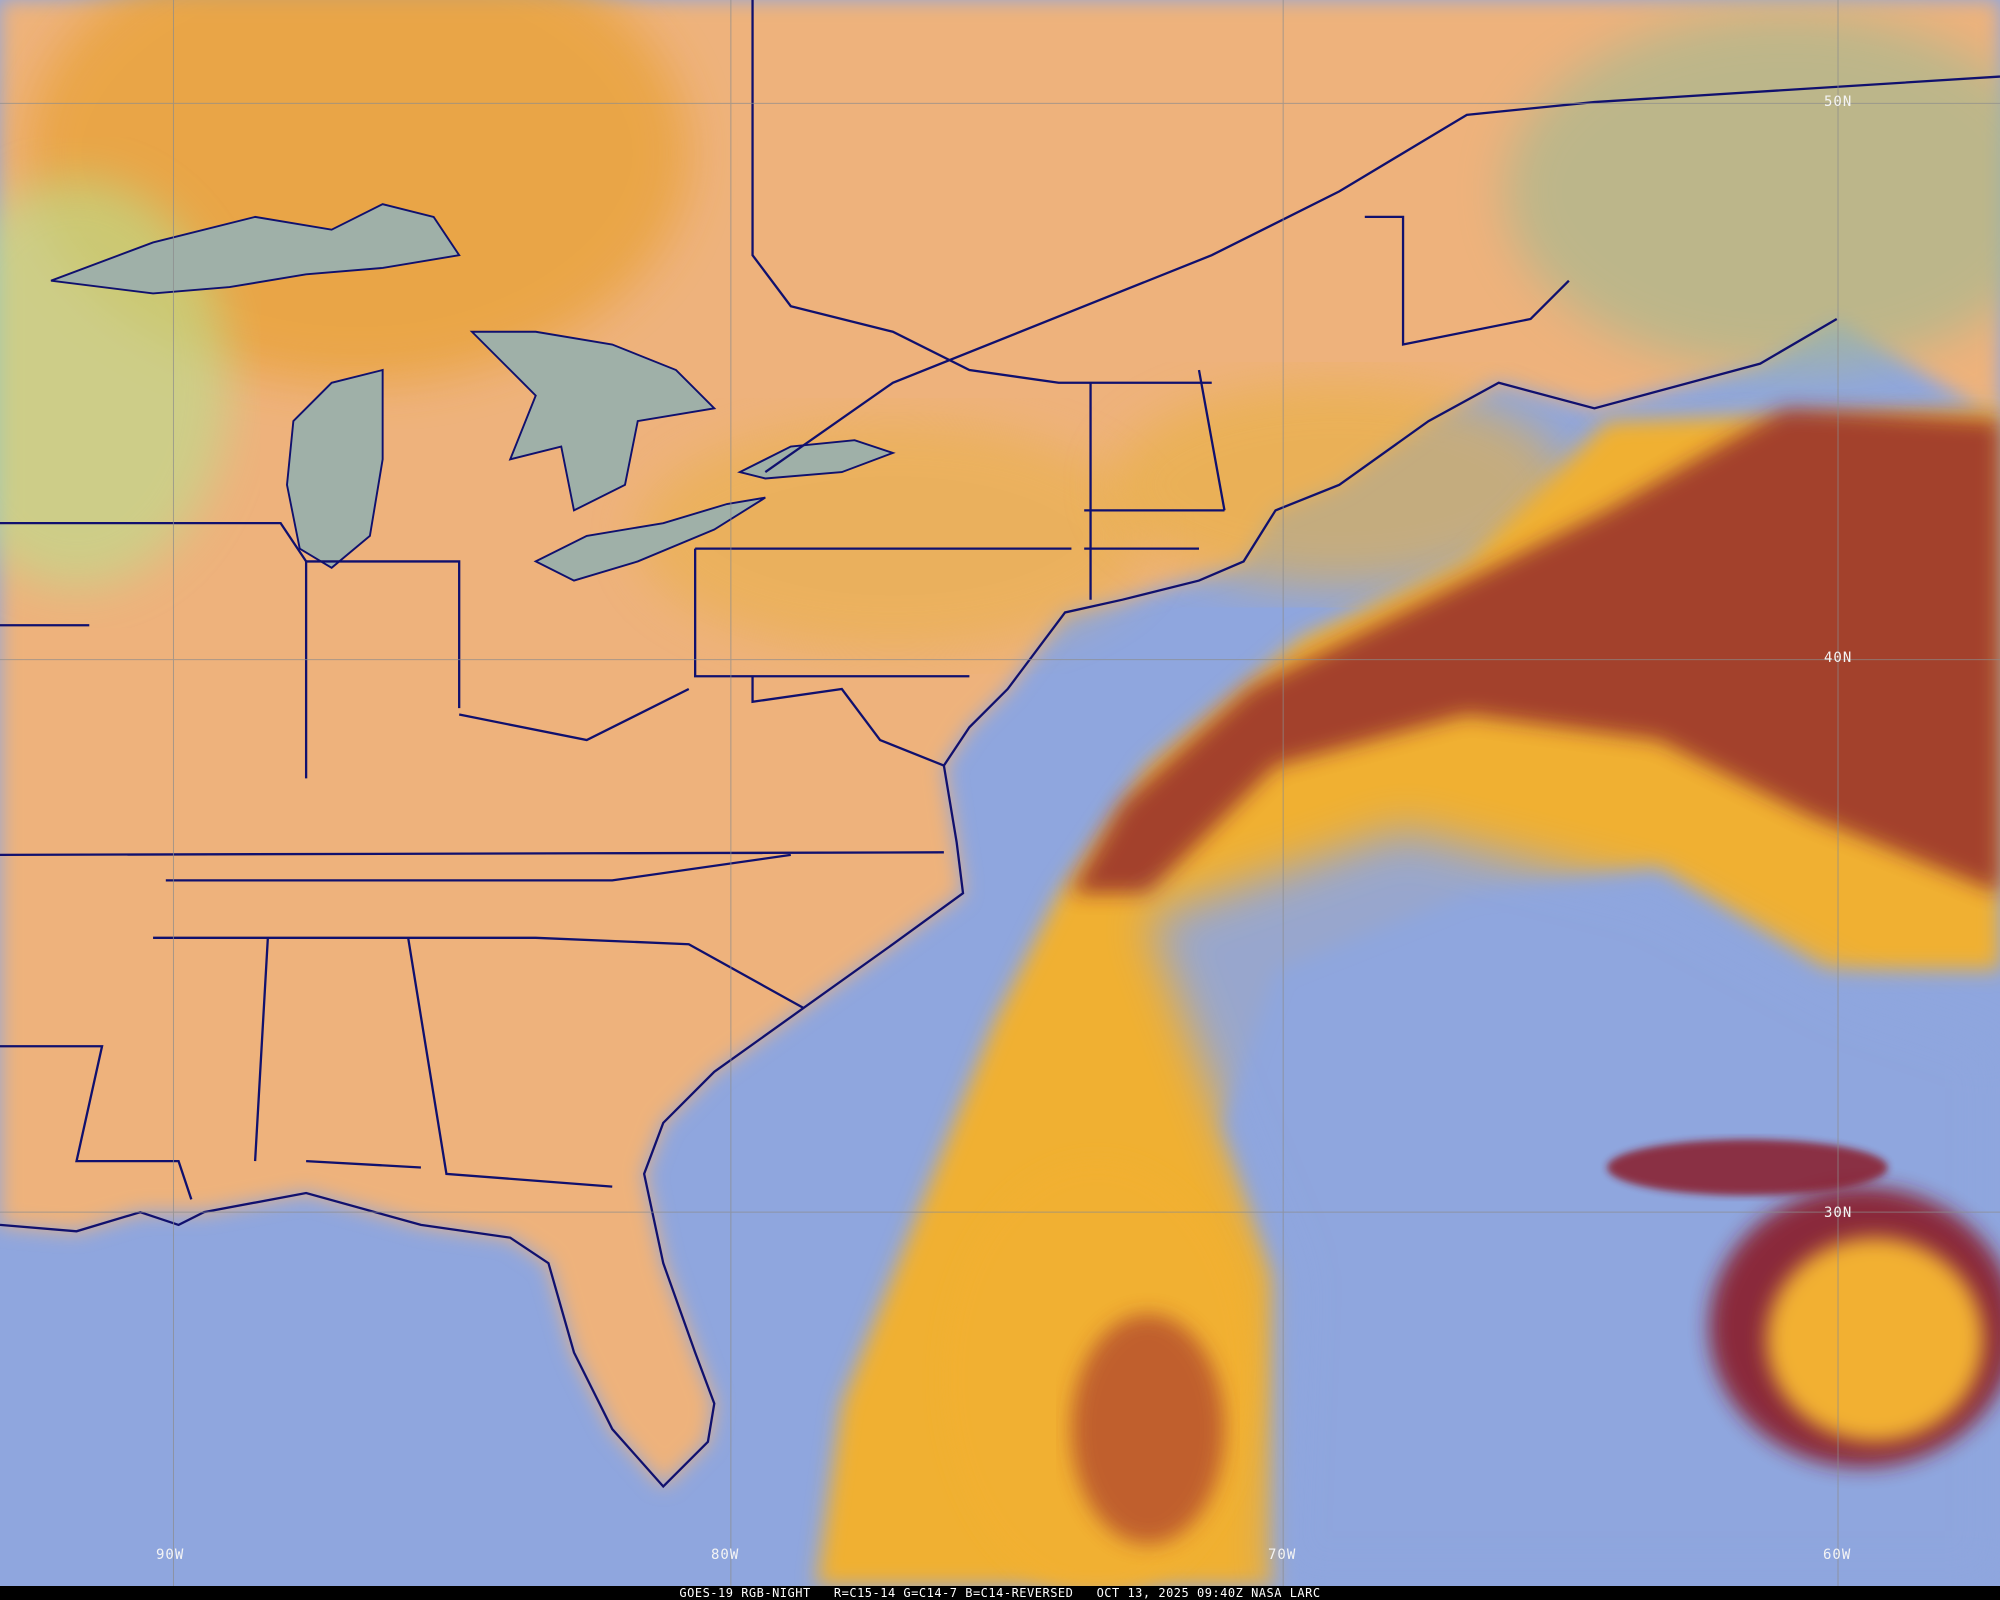 The height and width of the screenshot is (1600, 2000). Describe the element at coordinates (473, 392) in the screenshot. I see `great-lakes` at that location.